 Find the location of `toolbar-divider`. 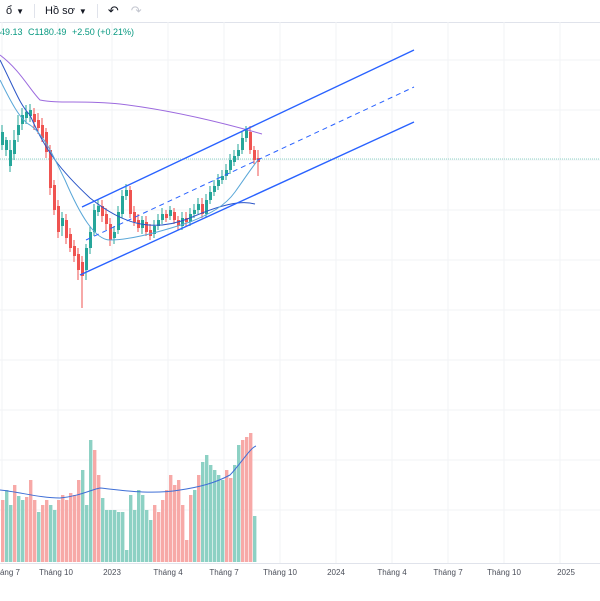

toolbar-divider is located at coordinates (97, 11).